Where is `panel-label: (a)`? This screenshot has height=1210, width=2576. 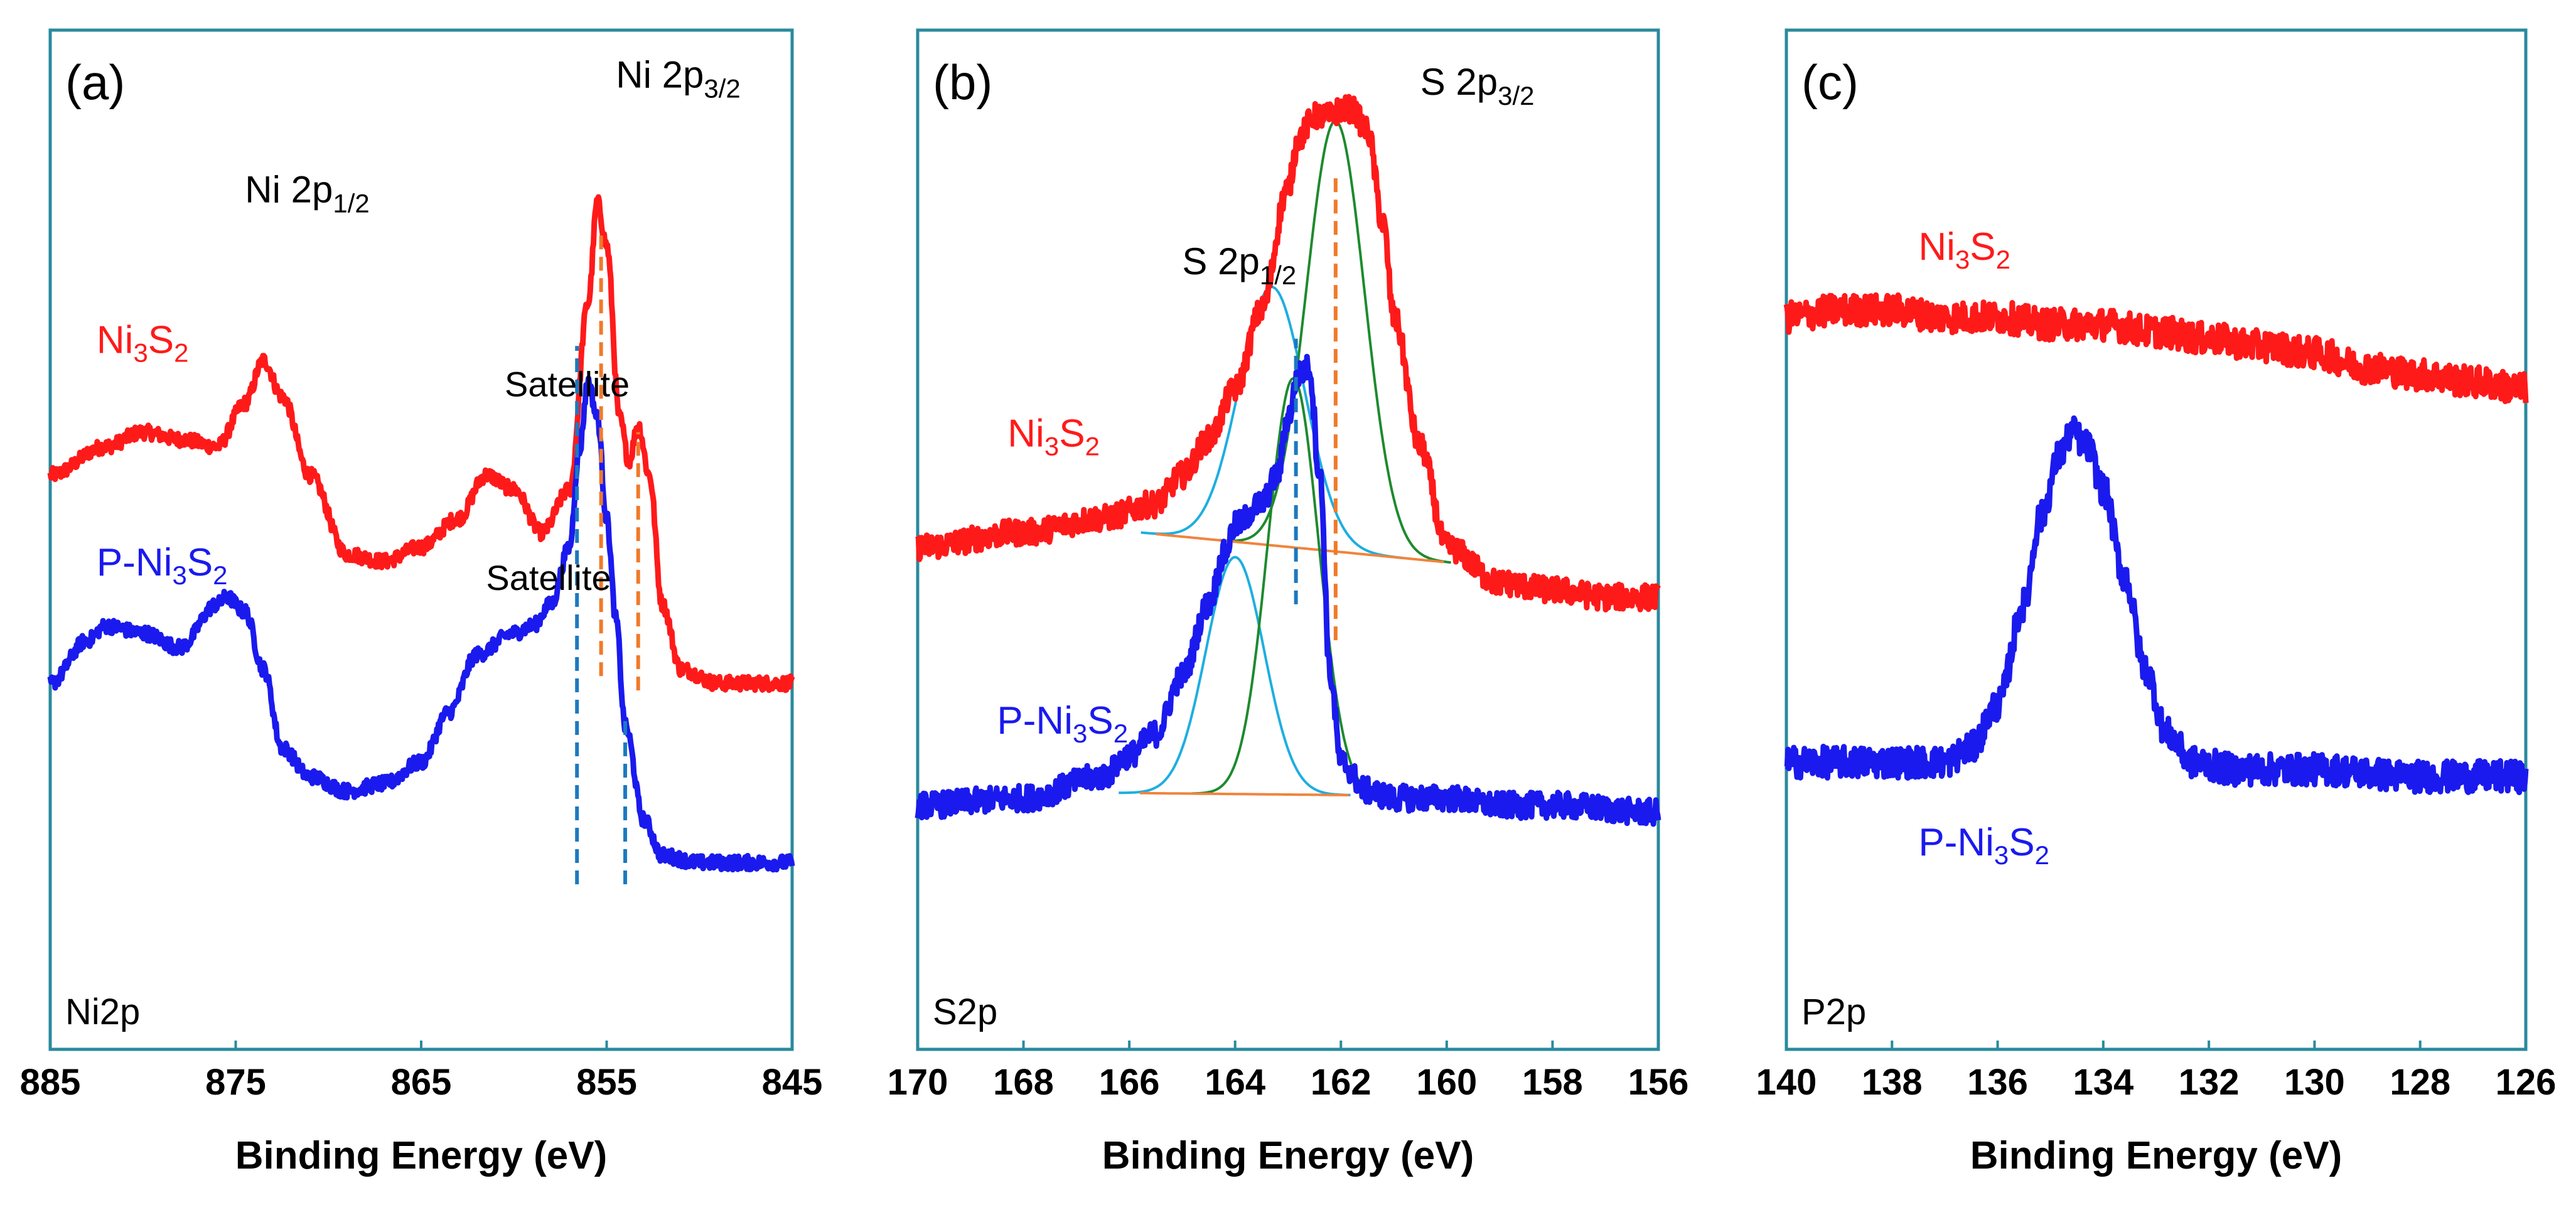
panel-label: (a) is located at coordinates (95, 82).